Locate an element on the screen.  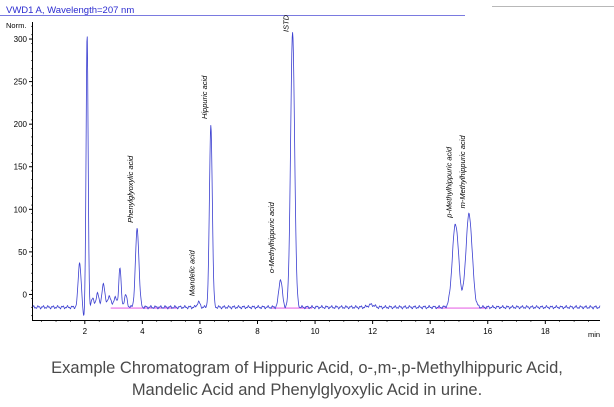
x-tick-label: 18 is located at coordinates (545, 331).